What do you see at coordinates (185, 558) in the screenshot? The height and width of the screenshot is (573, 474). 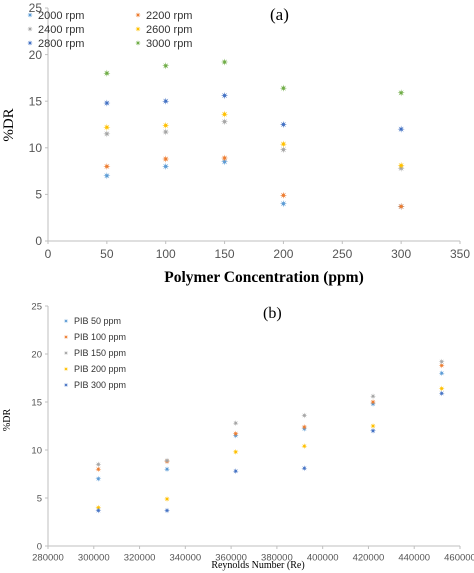 I see `x-tick-label: 340000` at bounding box center [185, 558].